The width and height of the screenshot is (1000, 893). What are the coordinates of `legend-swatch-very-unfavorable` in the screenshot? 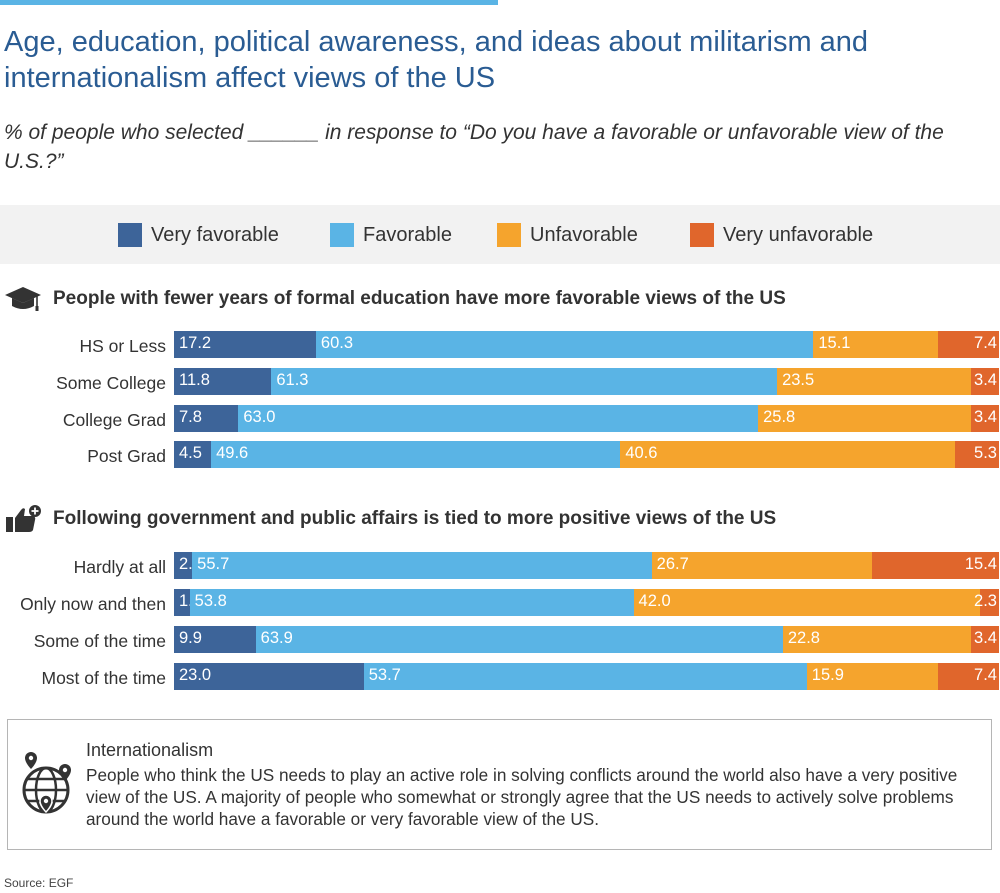 It's located at (702, 235).